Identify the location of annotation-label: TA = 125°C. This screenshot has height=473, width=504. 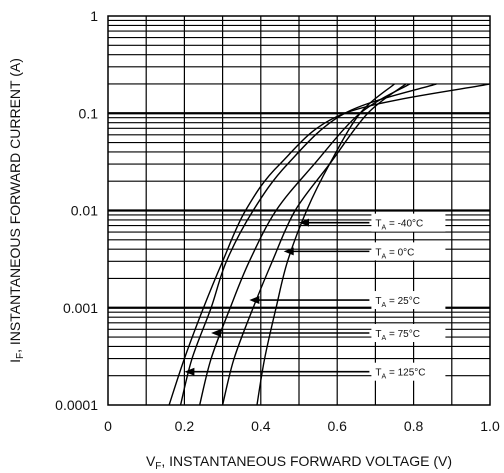
(400, 374).